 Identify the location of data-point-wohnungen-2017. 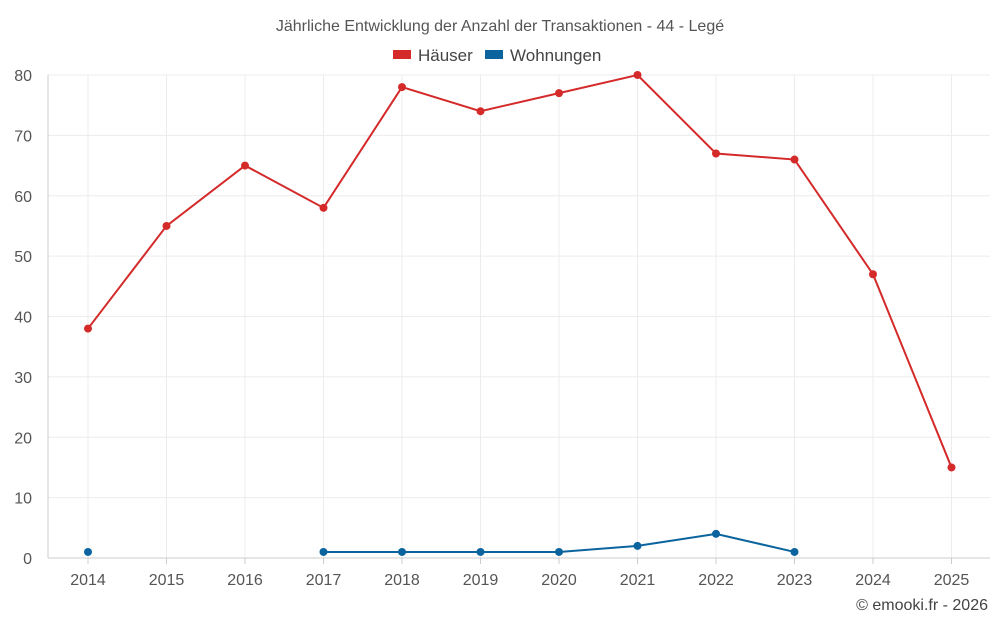
(323, 551).